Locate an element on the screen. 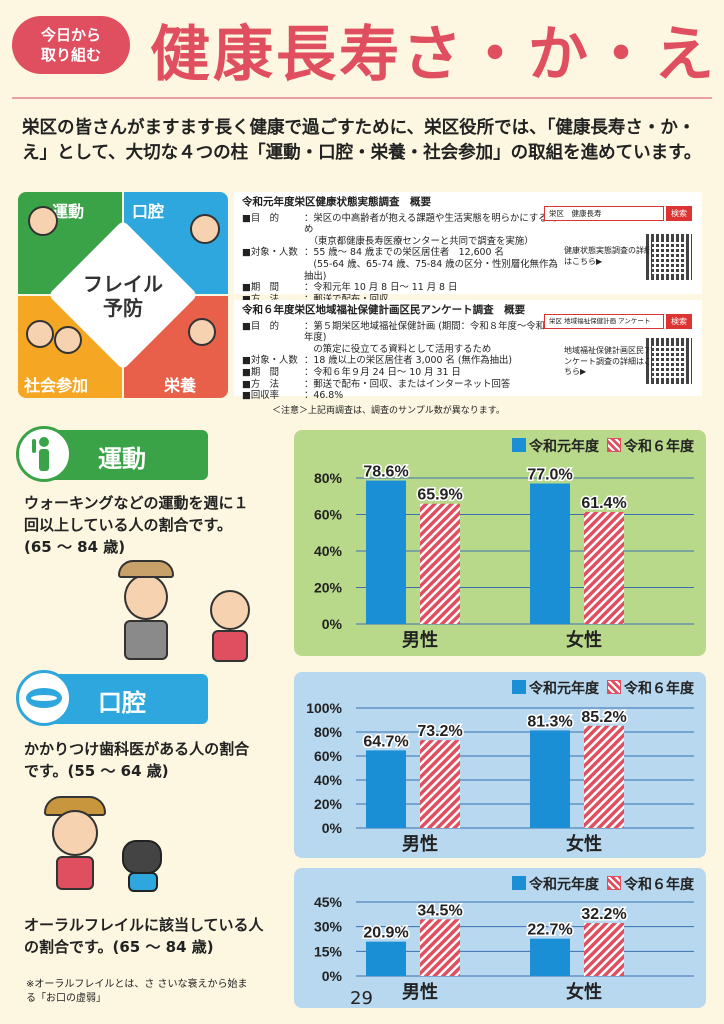  exercise-label: 運動 is located at coordinates (122, 459).